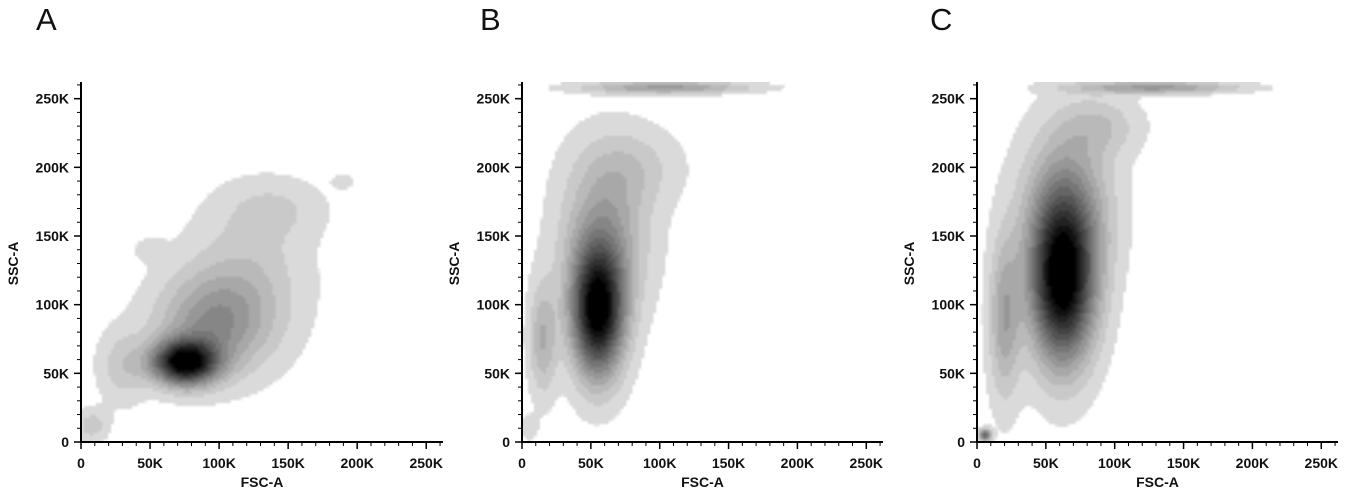 This screenshot has height=503, width=1358. Describe the element at coordinates (941, 19) in the screenshot. I see `panel-label-c: C` at that location.